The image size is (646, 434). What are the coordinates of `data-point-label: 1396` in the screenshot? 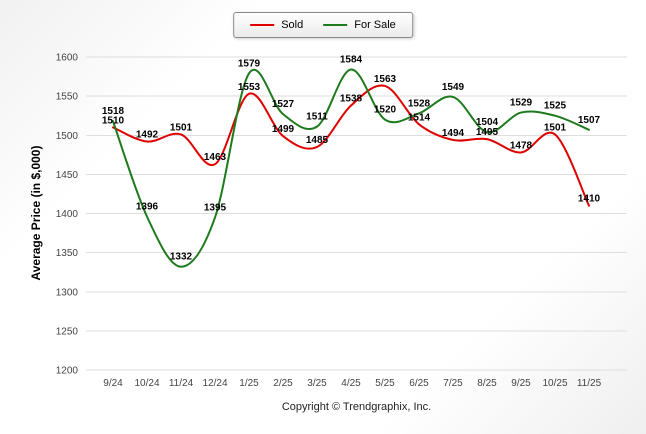 It's located at (147, 207).